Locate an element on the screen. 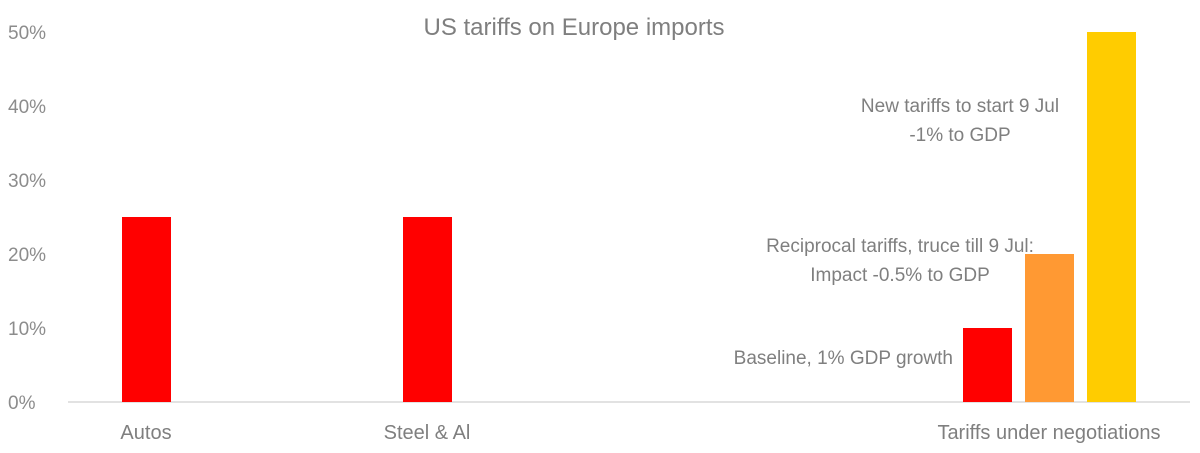  category-label: Tariffs under negotiations is located at coordinates (1048, 433).